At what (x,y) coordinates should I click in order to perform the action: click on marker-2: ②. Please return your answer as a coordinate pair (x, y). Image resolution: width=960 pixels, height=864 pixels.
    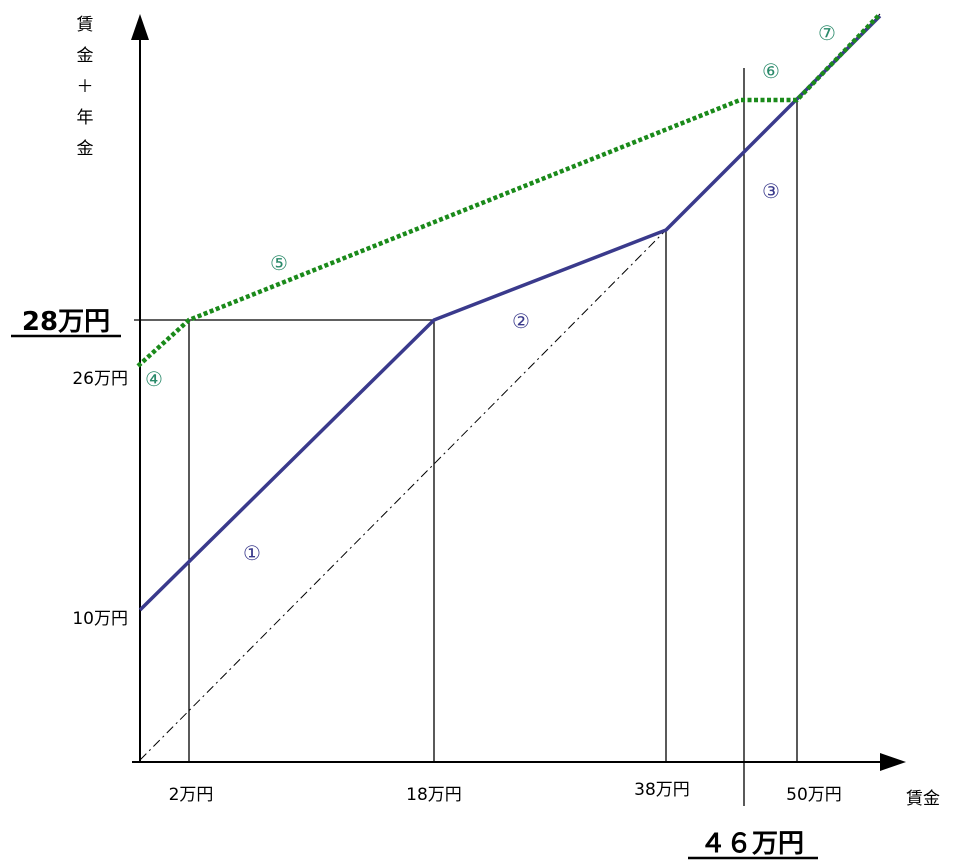
    Looking at the image, I should click on (521, 321).